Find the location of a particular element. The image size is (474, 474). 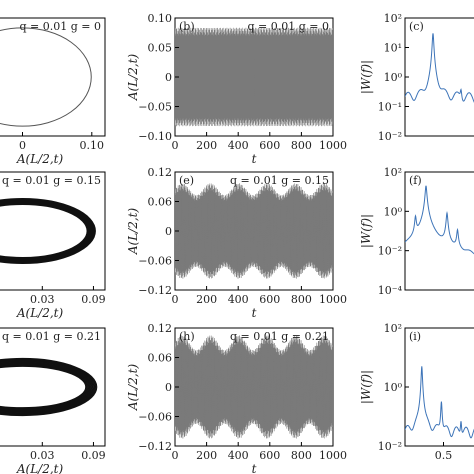

x-axis-label: A(L/2,t) is located at coordinates (40, 468).